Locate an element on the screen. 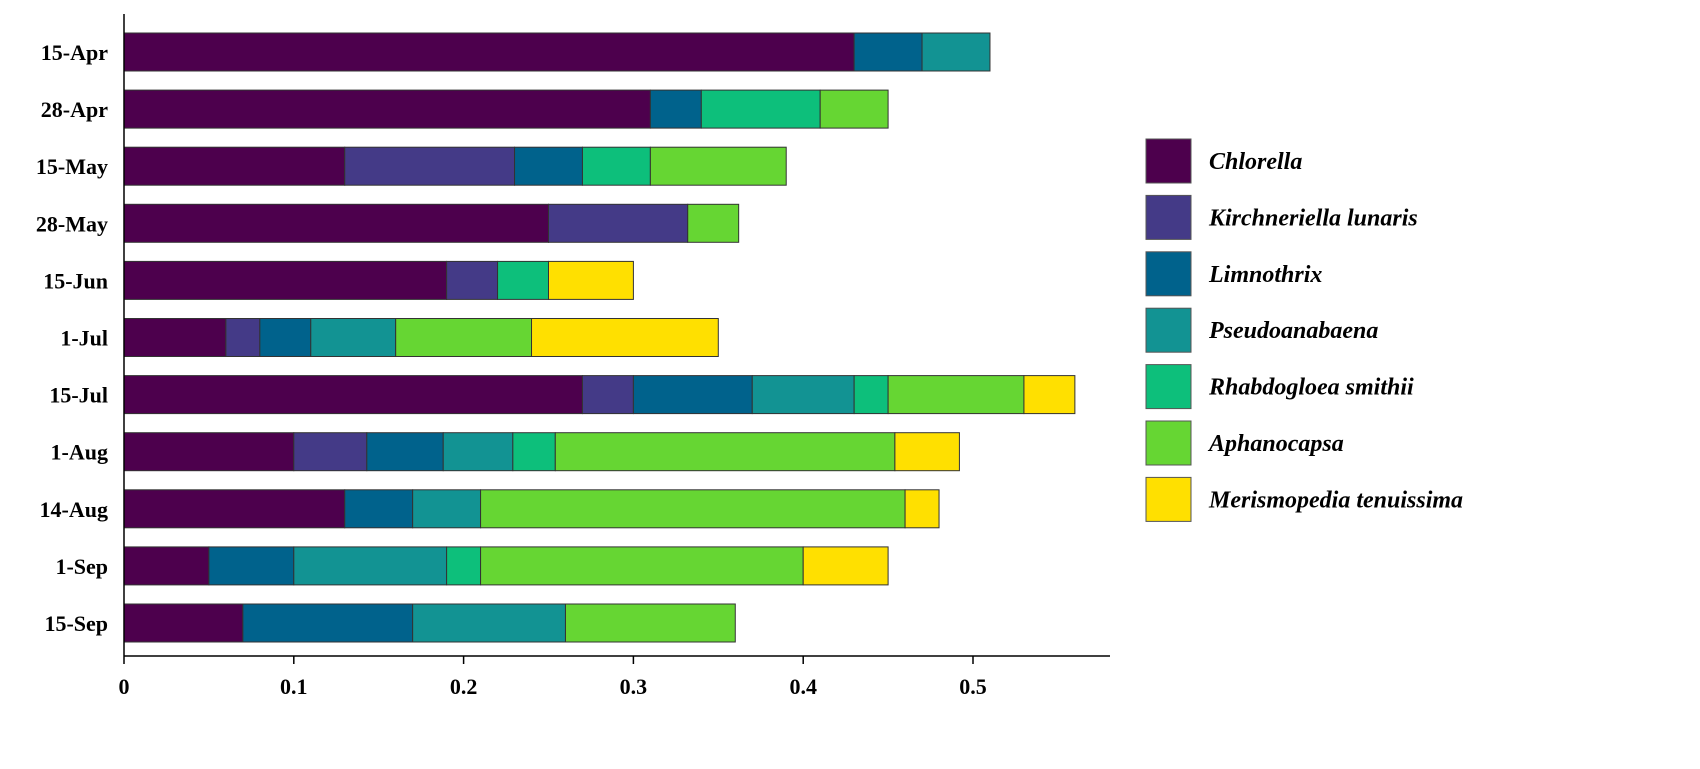  x-tick-label: 0.4 is located at coordinates (803, 686).